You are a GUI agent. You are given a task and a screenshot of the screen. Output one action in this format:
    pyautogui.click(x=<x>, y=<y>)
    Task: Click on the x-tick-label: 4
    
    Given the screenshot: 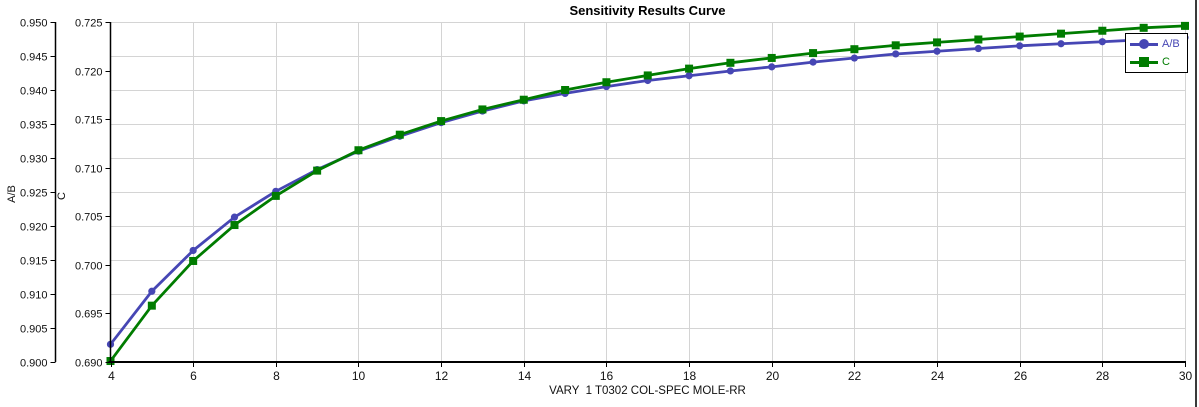 What is the action you would take?
    pyautogui.click(x=111, y=376)
    